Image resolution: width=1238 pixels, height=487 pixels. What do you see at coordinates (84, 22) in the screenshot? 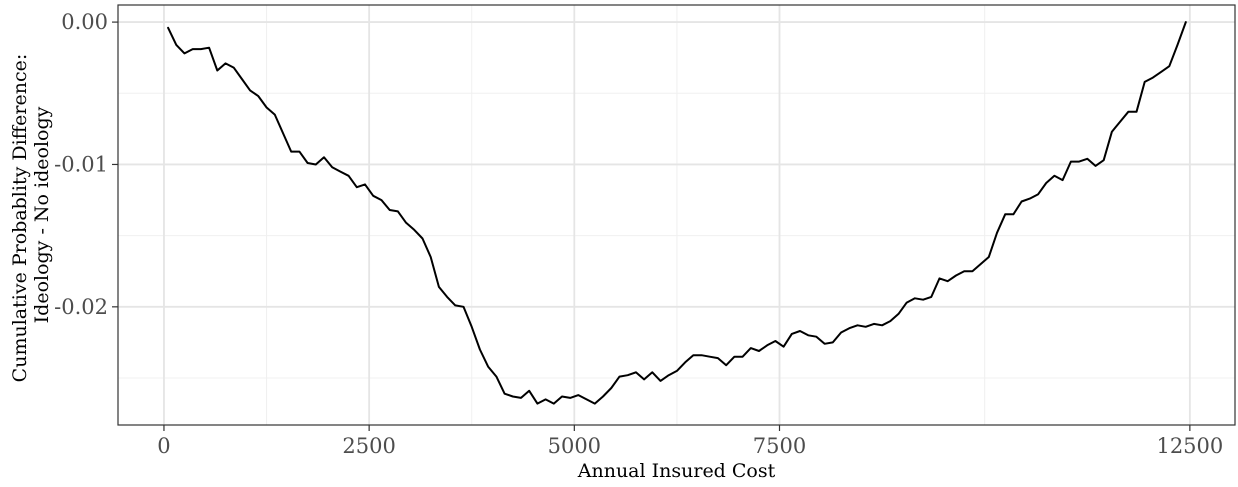
I see `y-tick-label: 0.00` at bounding box center [84, 22].